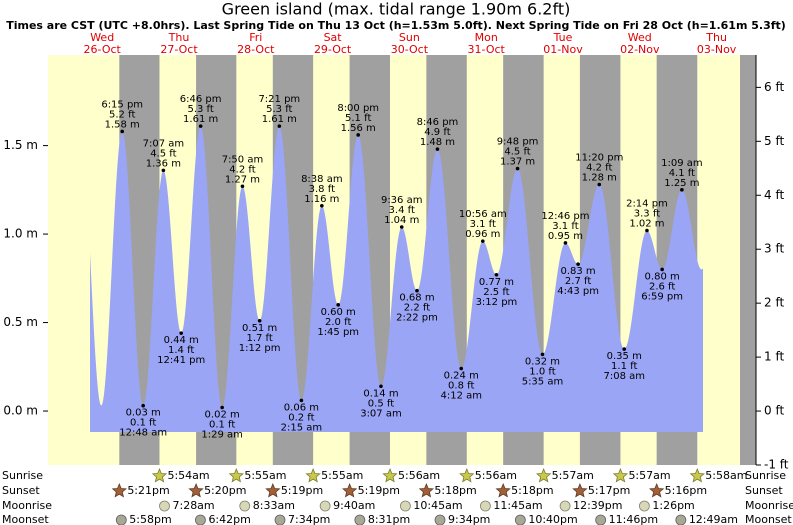 Image resolution: width=793 pixels, height=525 pixels. Describe the element at coordinates (181, 340) in the screenshot. I see `tide-label: 0.44 m` at that location.